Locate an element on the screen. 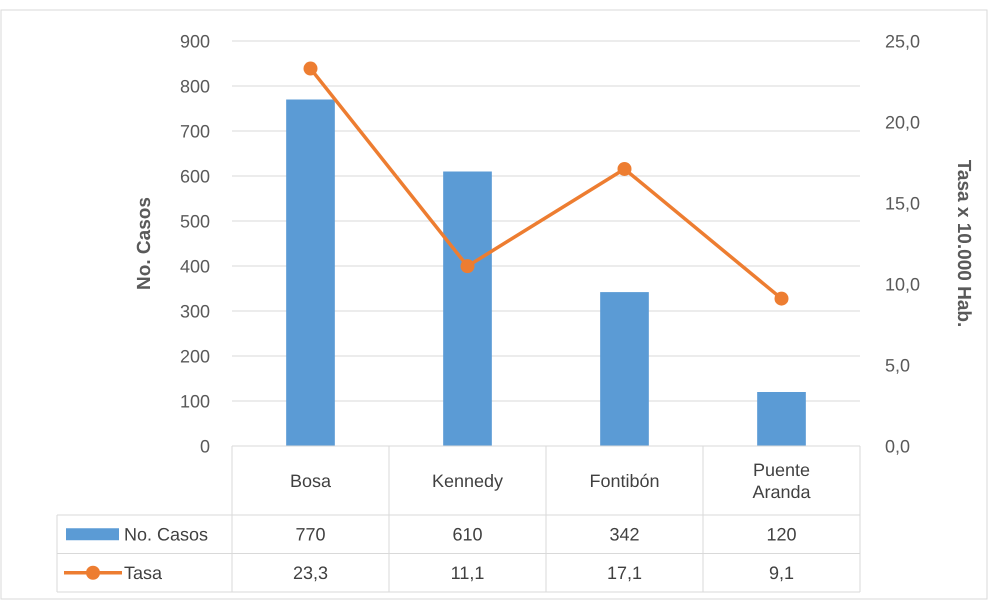  data-label: 11,1 is located at coordinates (467, 573).